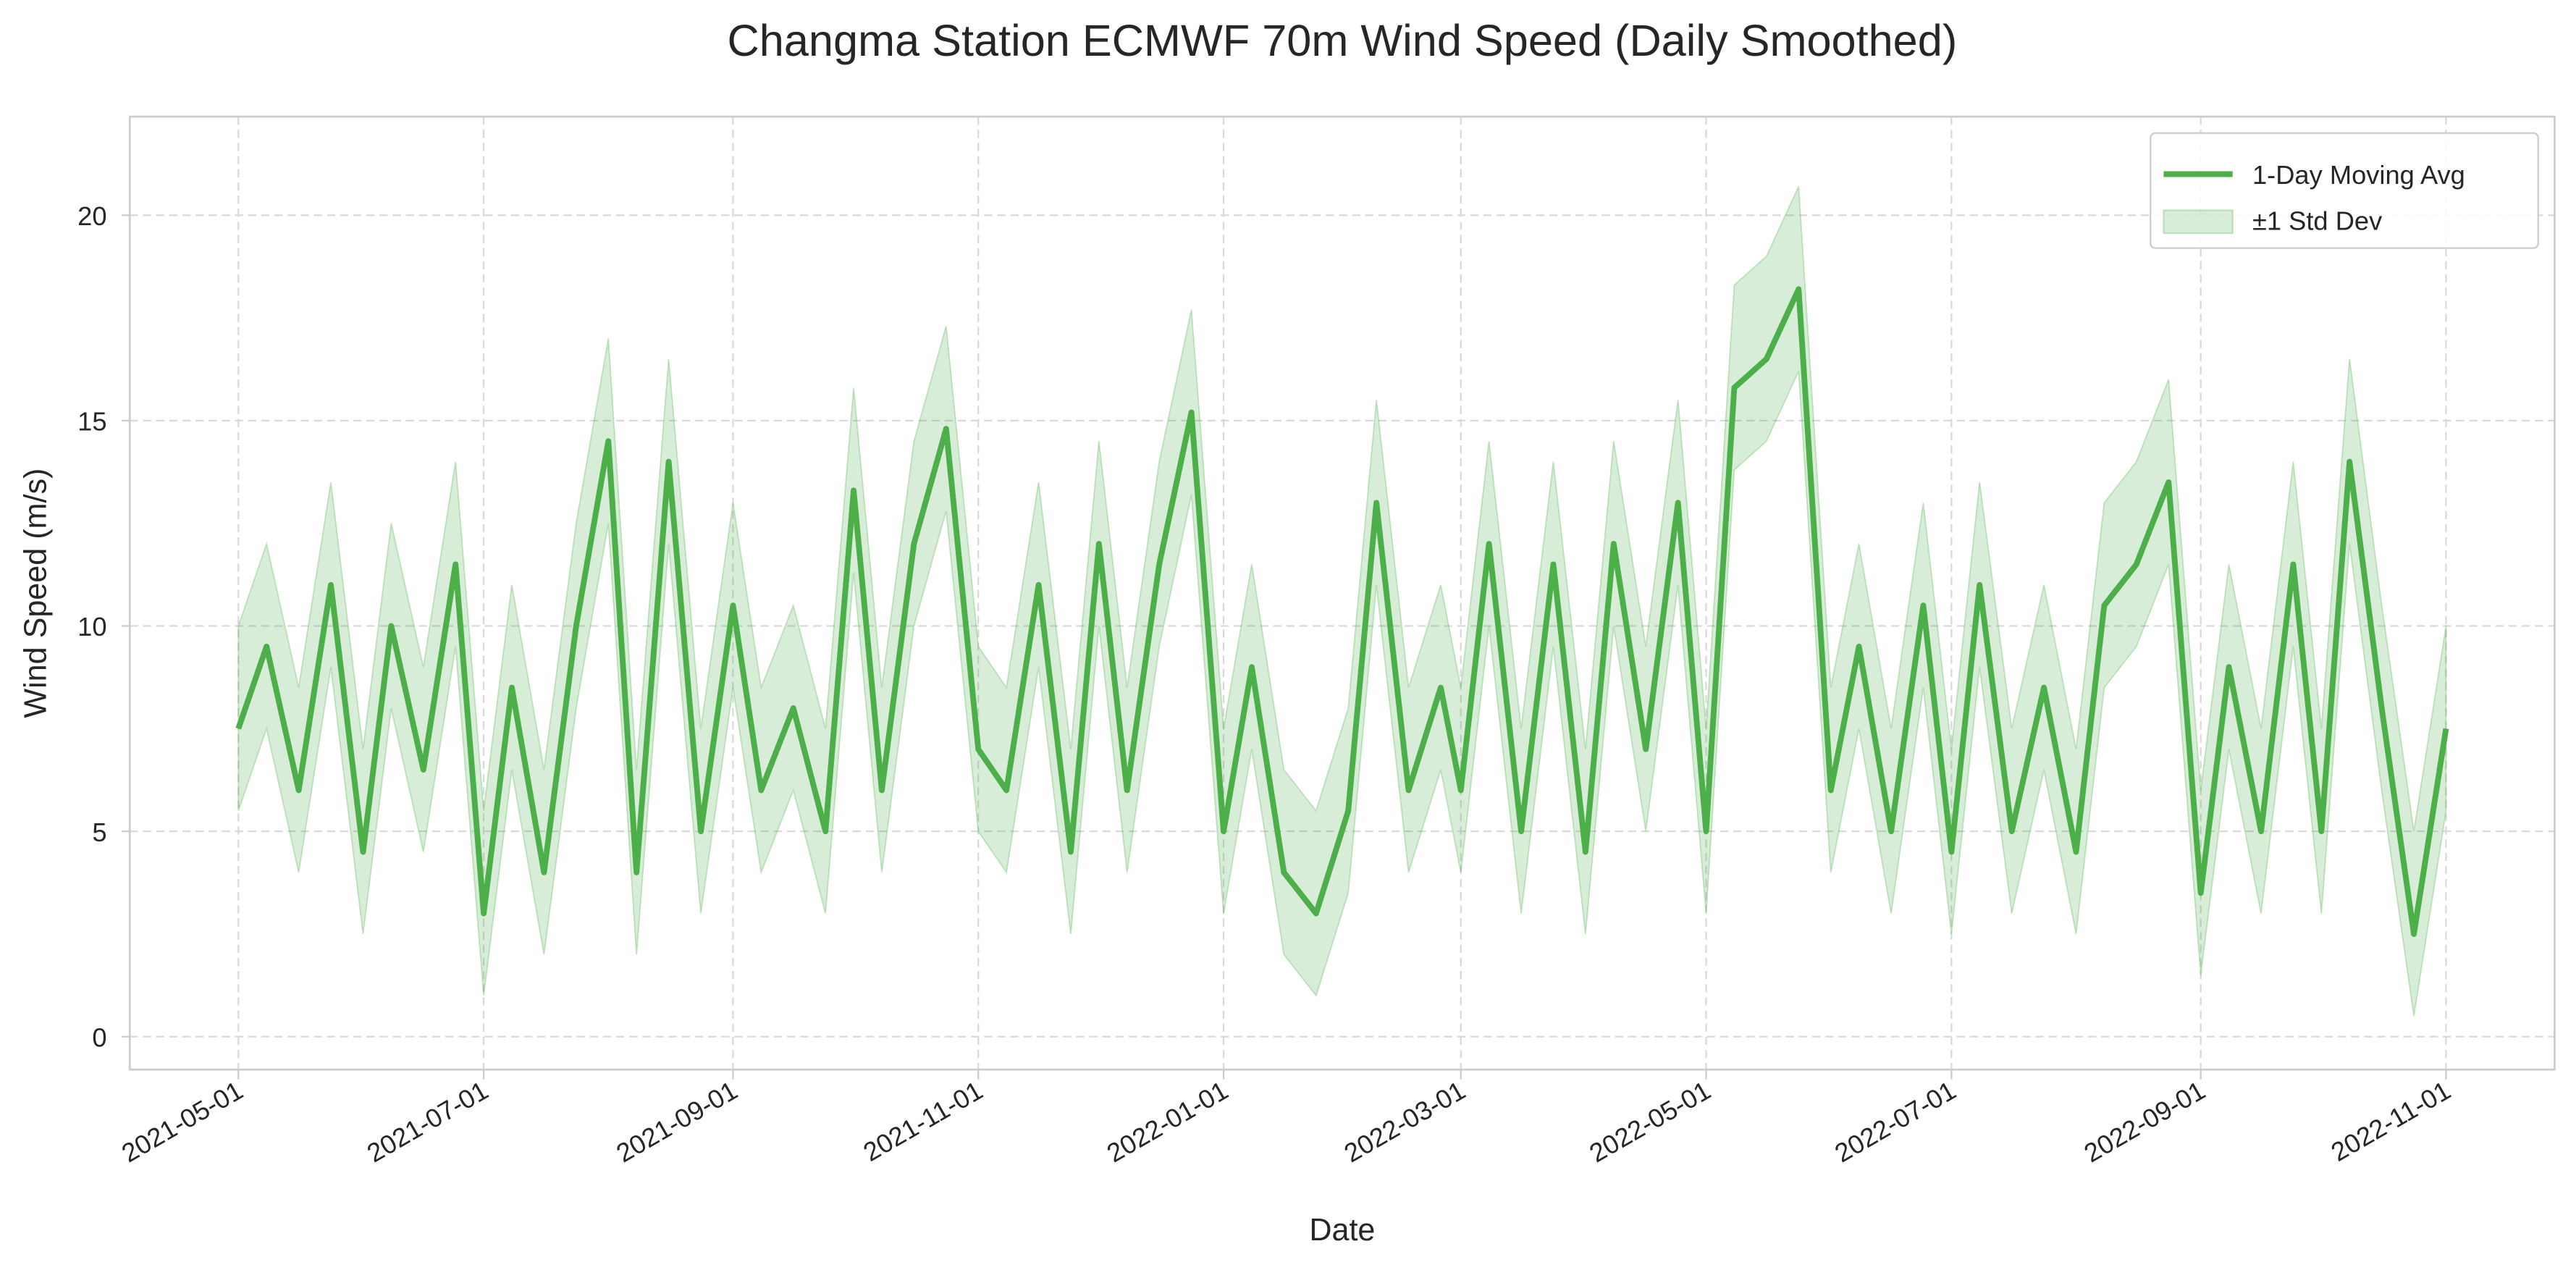  Describe the element at coordinates (1342, 1230) in the screenshot. I see `x-axis-label: Date` at that location.